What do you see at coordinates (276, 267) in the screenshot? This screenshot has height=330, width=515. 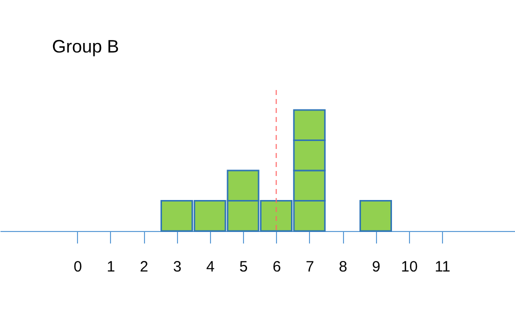 I see `x-tick-label: 6` at bounding box center [276, 267].